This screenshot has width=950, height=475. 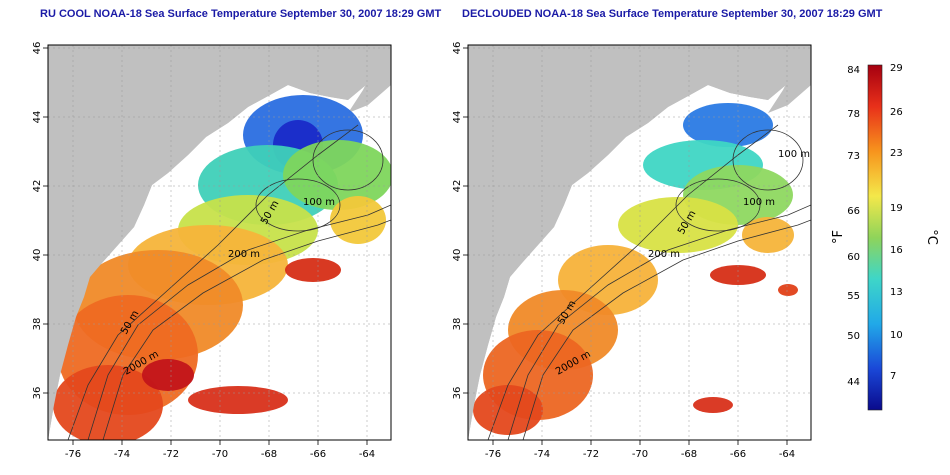 I want to click on colorbar-f-tick: 73, so click(x=853, y=156).